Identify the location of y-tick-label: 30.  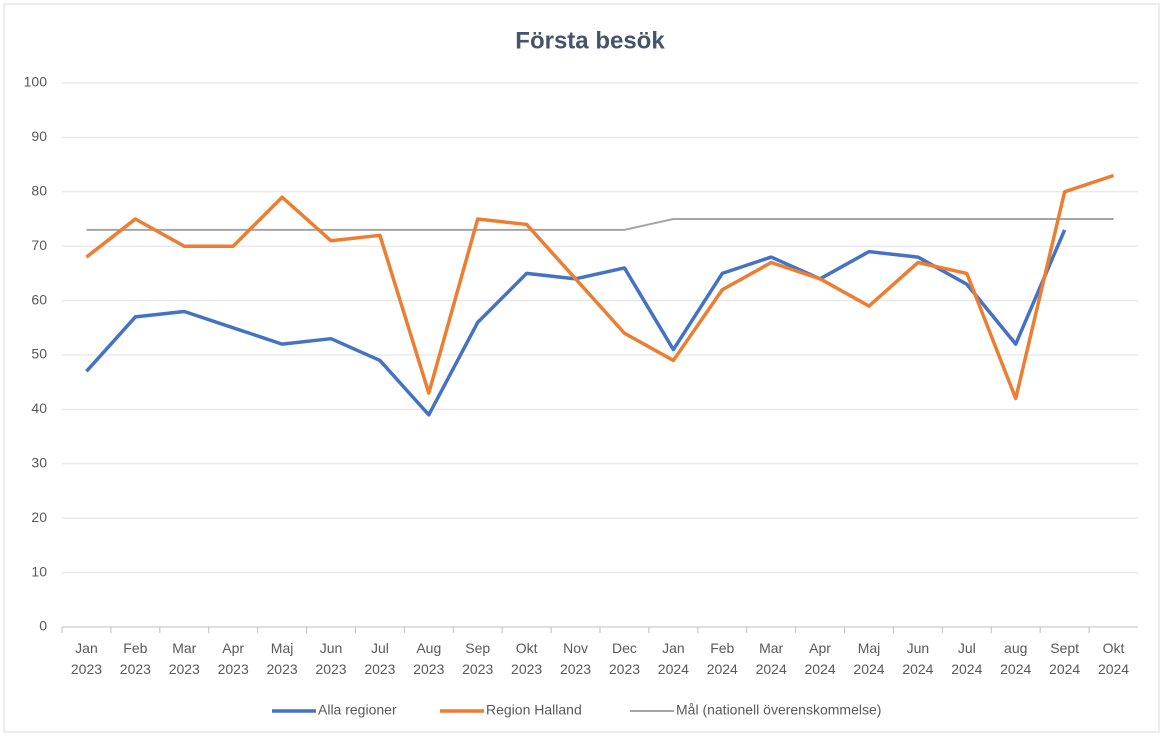
(39, 463).